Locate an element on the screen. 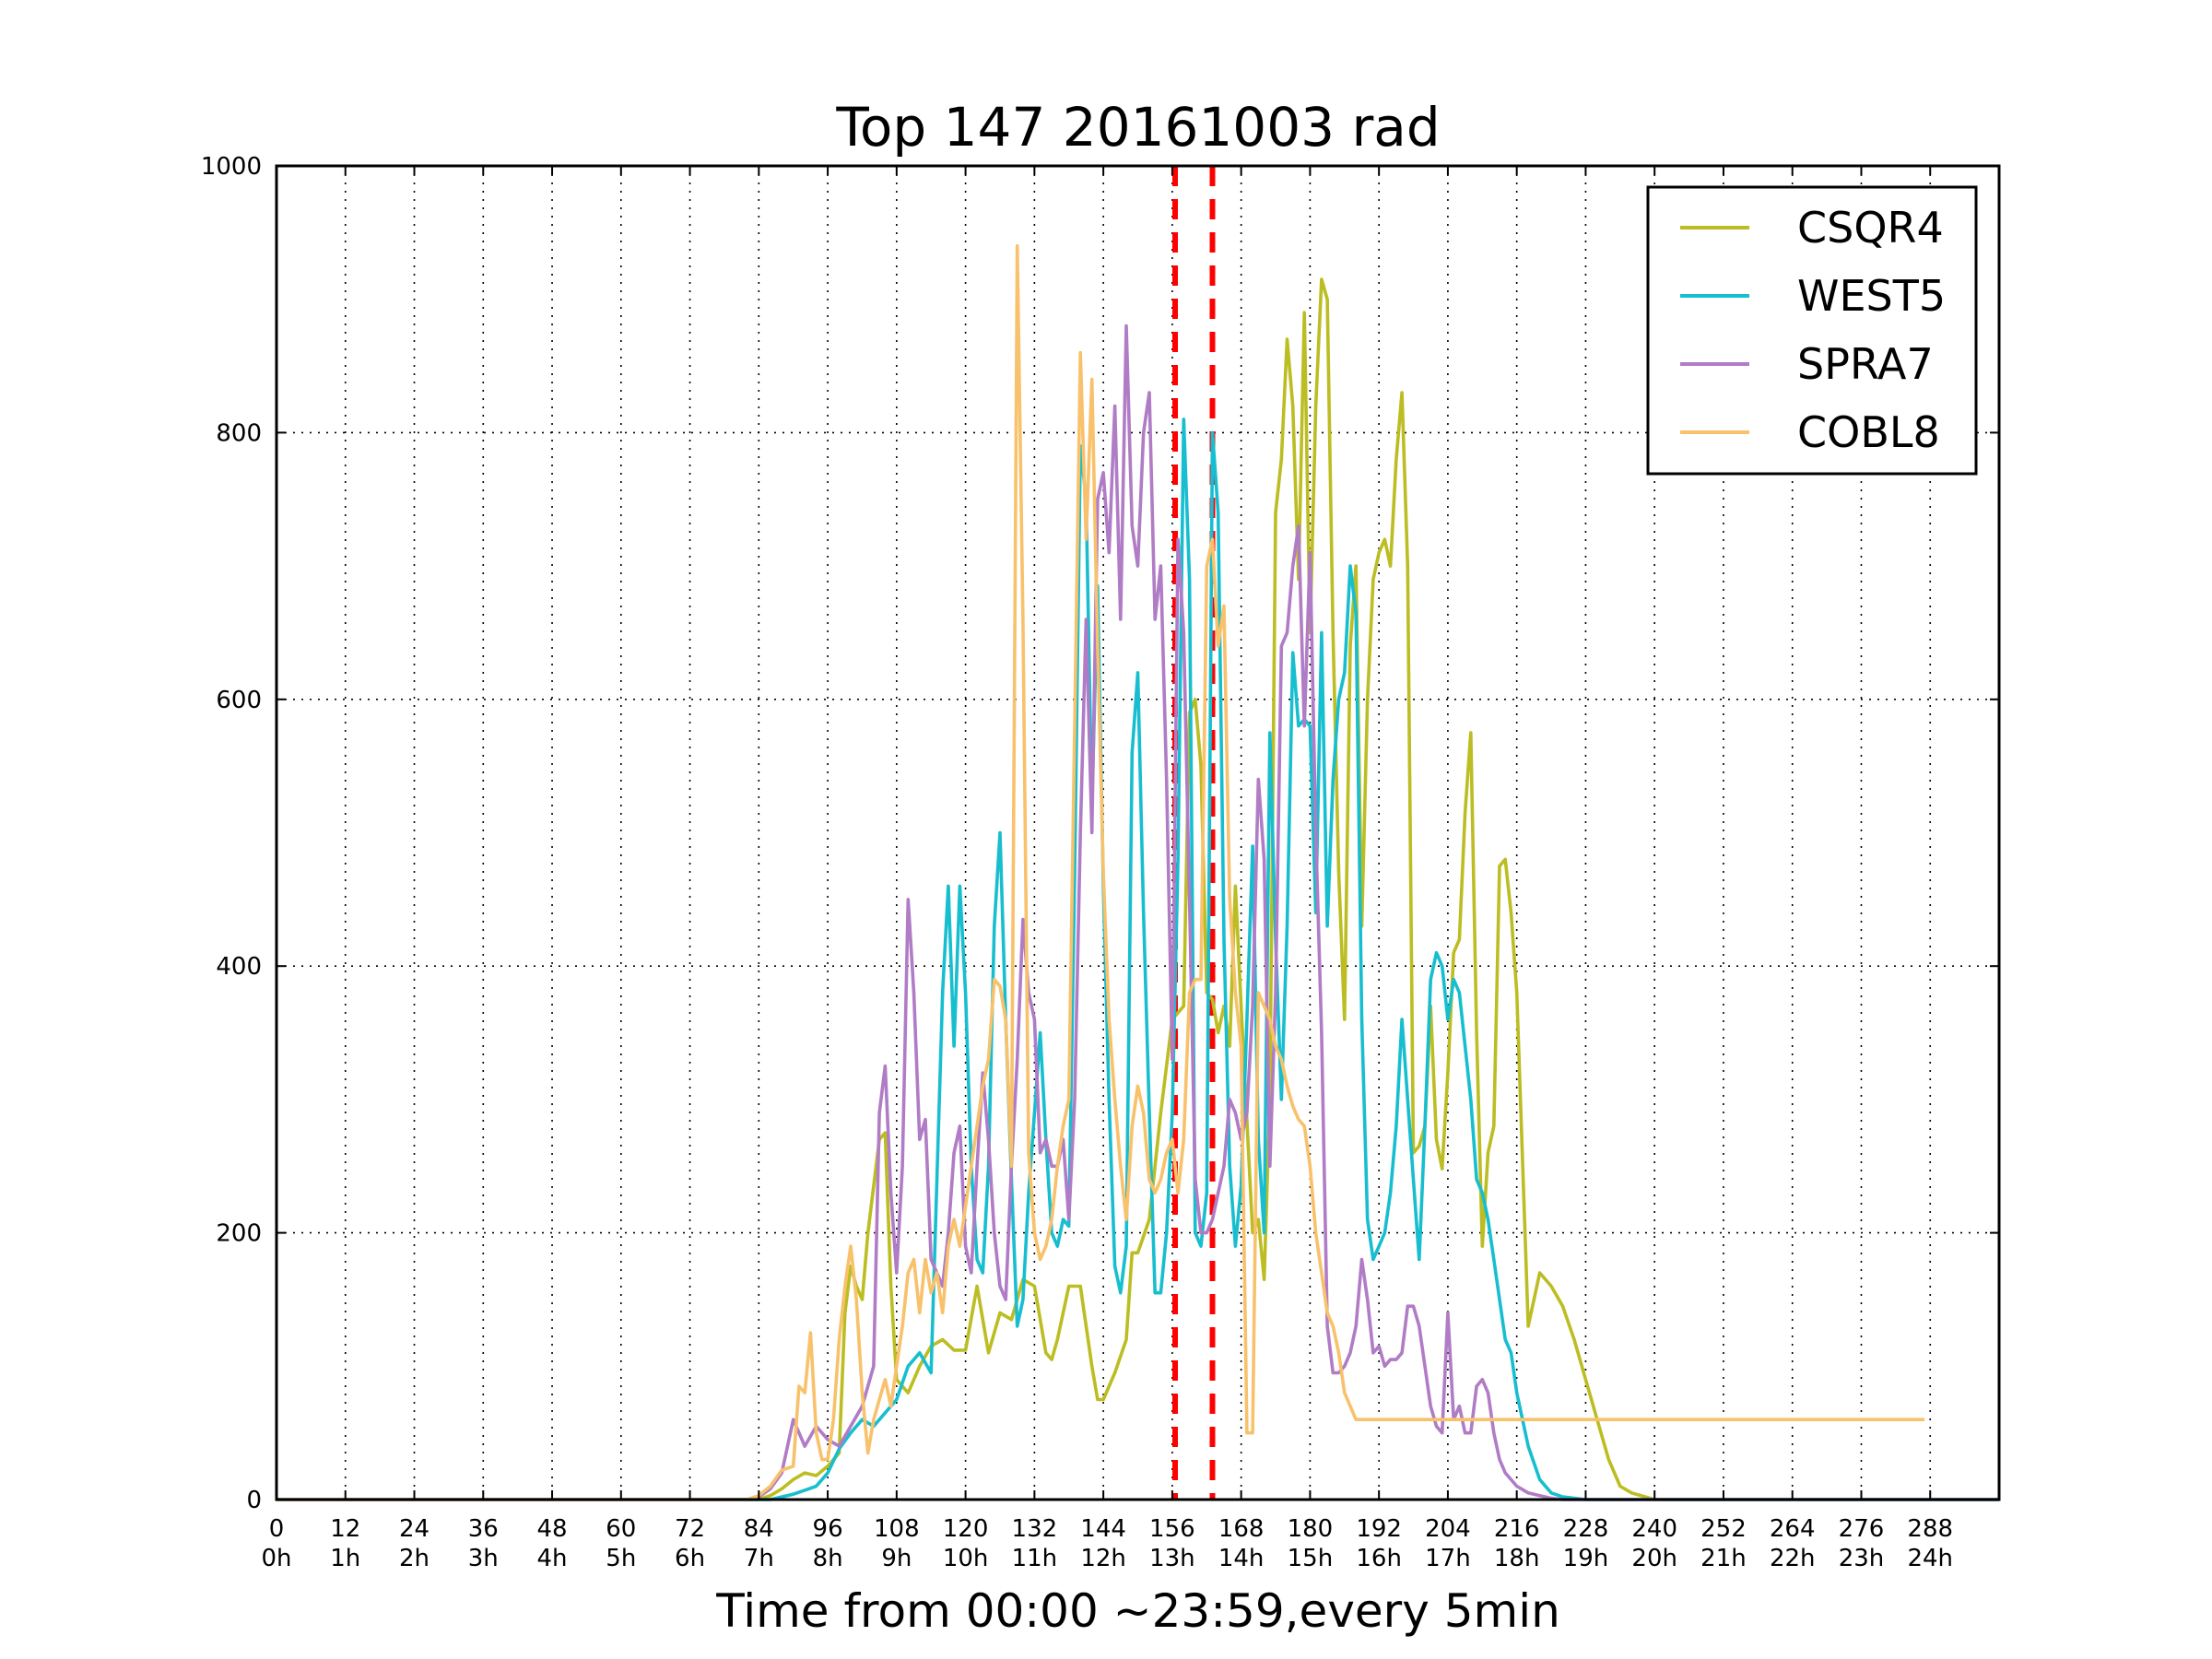 The image size is (2212, 1659). y-tick-label: 200 is located at coordinates (239, 1234).